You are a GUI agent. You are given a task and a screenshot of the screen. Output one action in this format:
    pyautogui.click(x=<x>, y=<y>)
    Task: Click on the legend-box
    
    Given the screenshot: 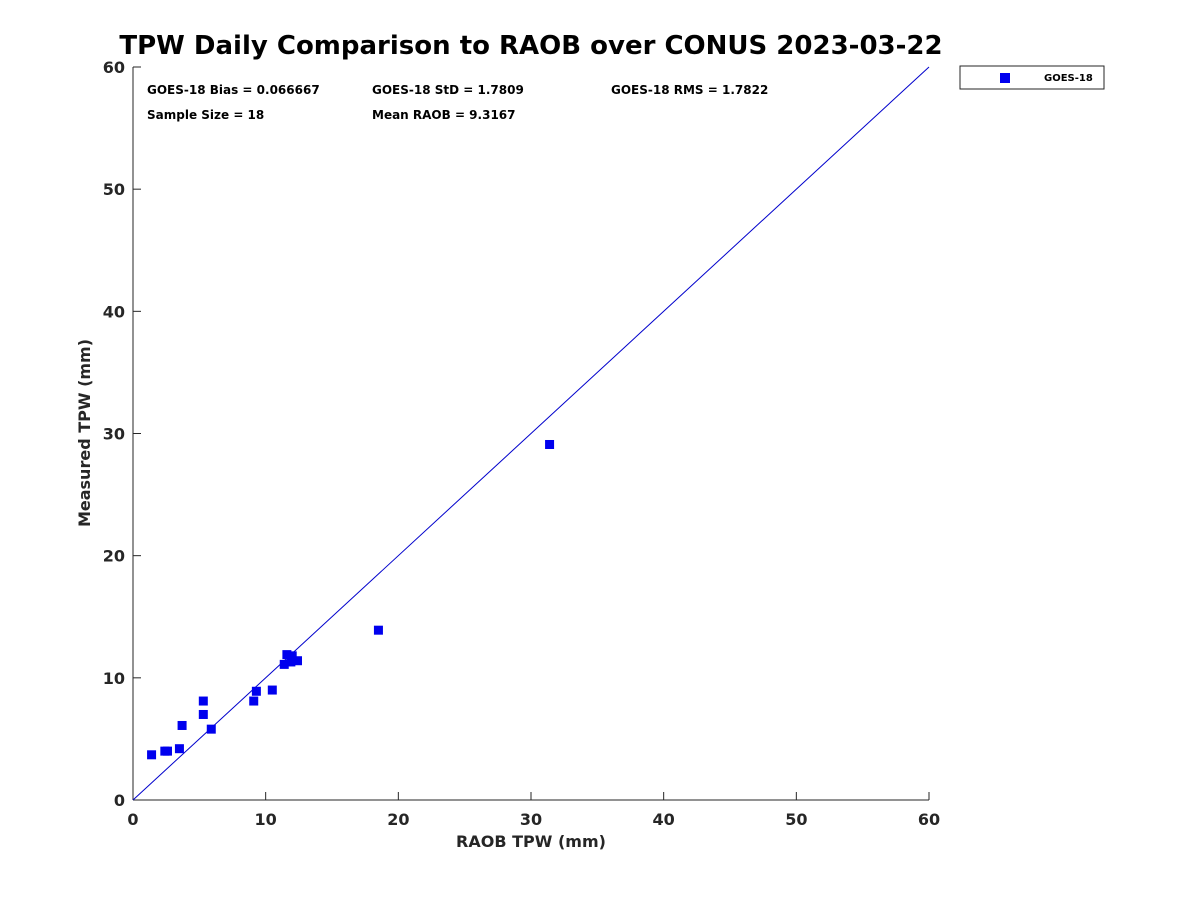 What is the action you would take?
    pyautogui.click(x=1032, y=77)
    